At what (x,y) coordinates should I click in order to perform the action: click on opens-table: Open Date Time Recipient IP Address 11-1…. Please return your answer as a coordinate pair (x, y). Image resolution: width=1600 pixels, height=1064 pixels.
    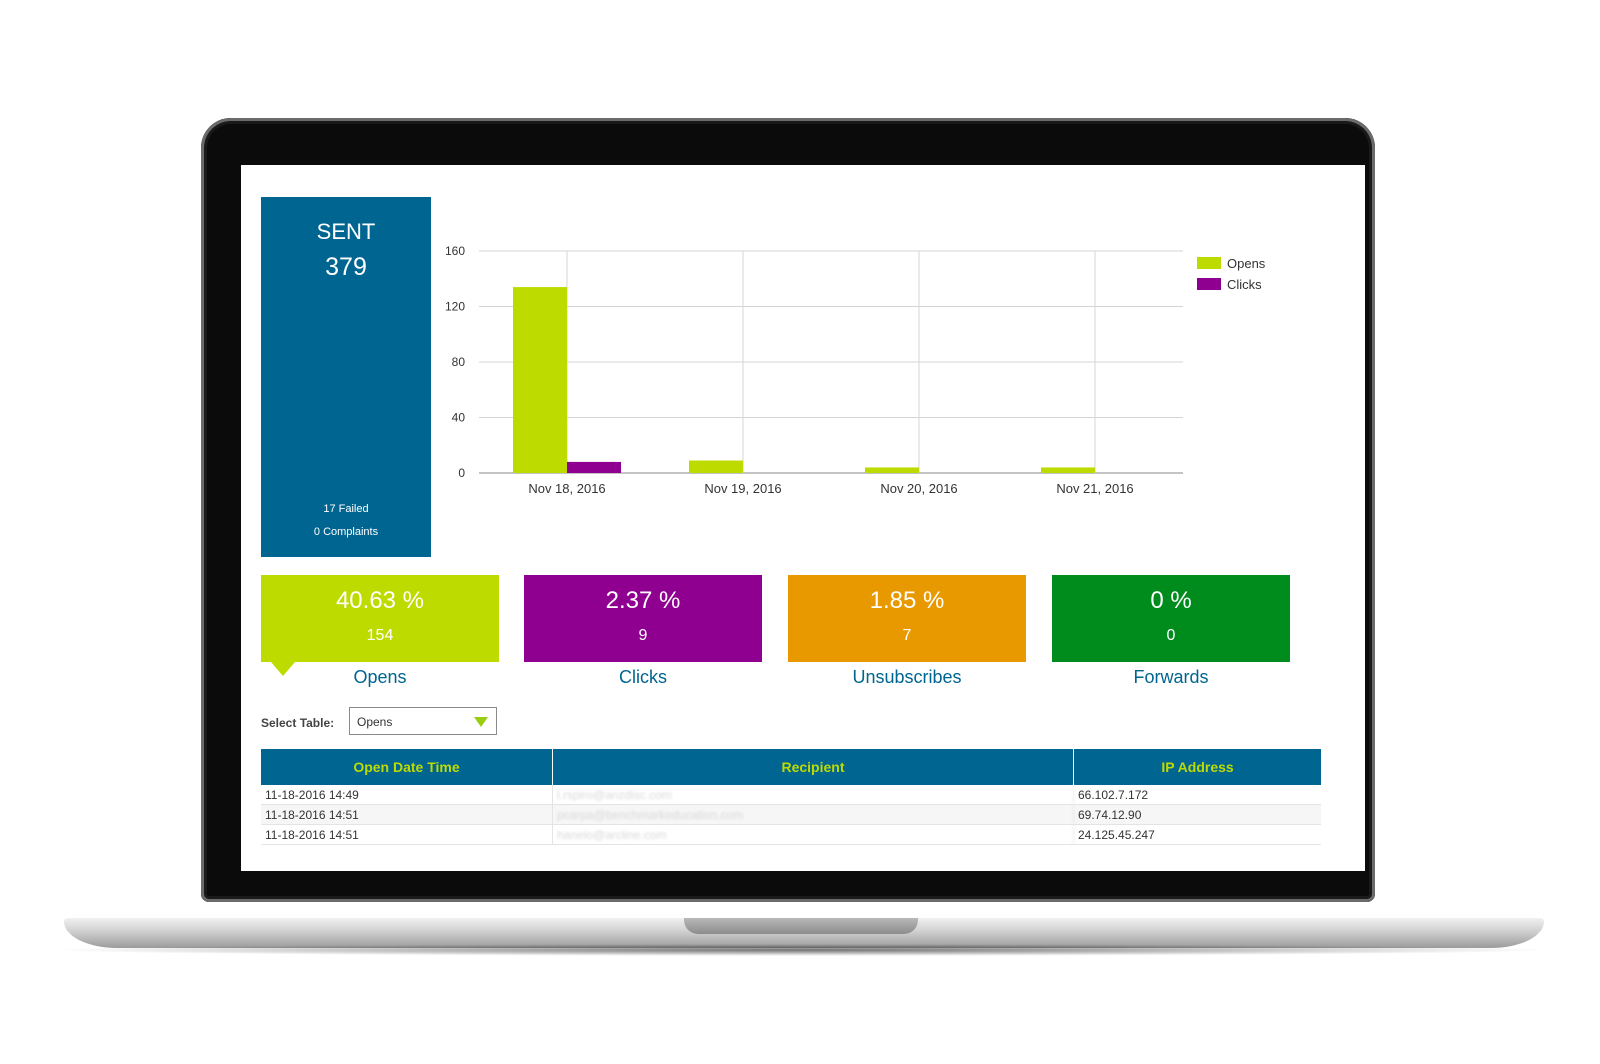
    Looking at the image, I should click on (791, 797).